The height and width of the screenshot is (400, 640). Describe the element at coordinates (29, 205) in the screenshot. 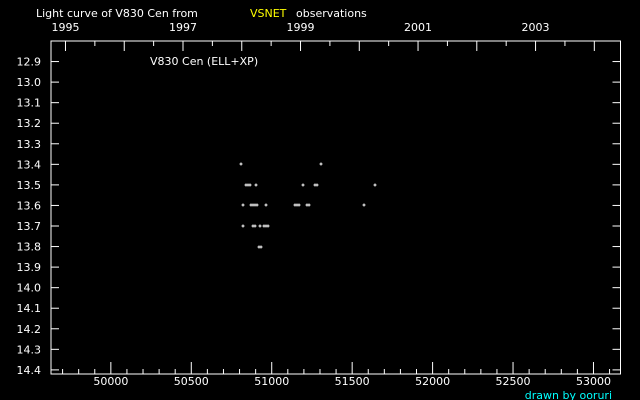

I see `y-tick-label: 13.6` at that location.